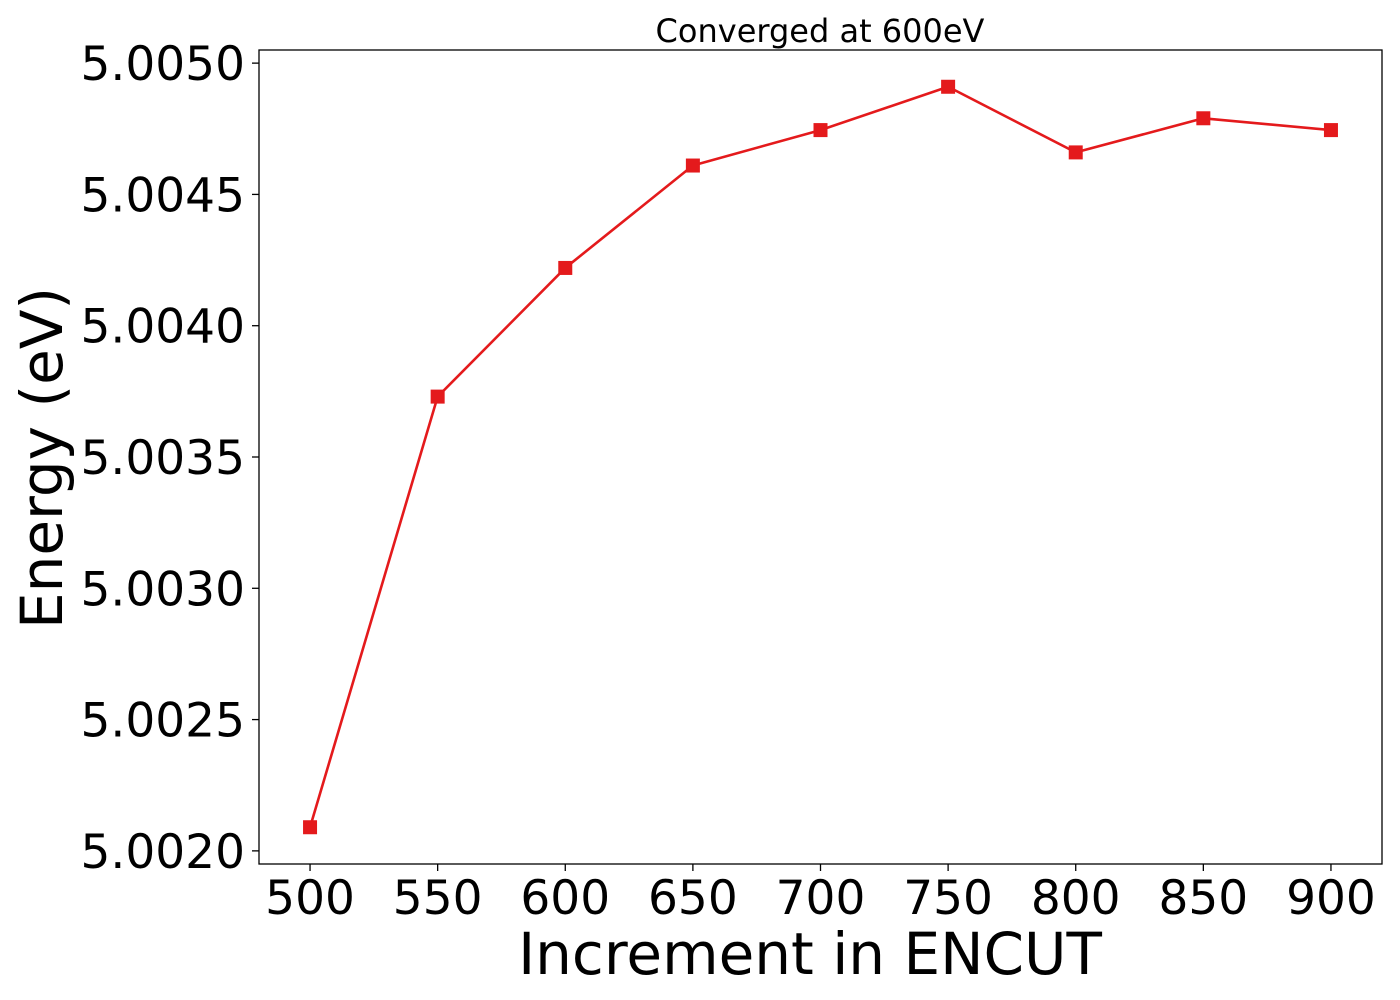 The height and width of the screenshot is (1000, 1400). What do you see at coordinates (1203, 898) in the screenshot?
I see `x-tick-label: 850` at bounding box center [1203, 898].